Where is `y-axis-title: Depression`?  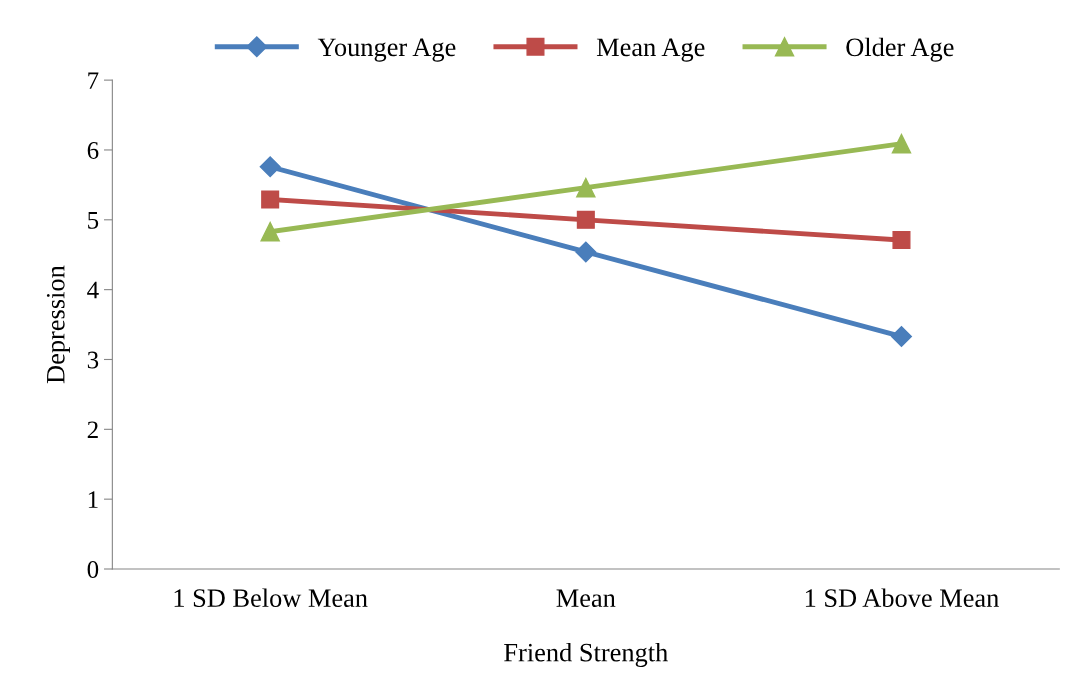
y-axis-title: Depression is located at coordinates (58, 324).